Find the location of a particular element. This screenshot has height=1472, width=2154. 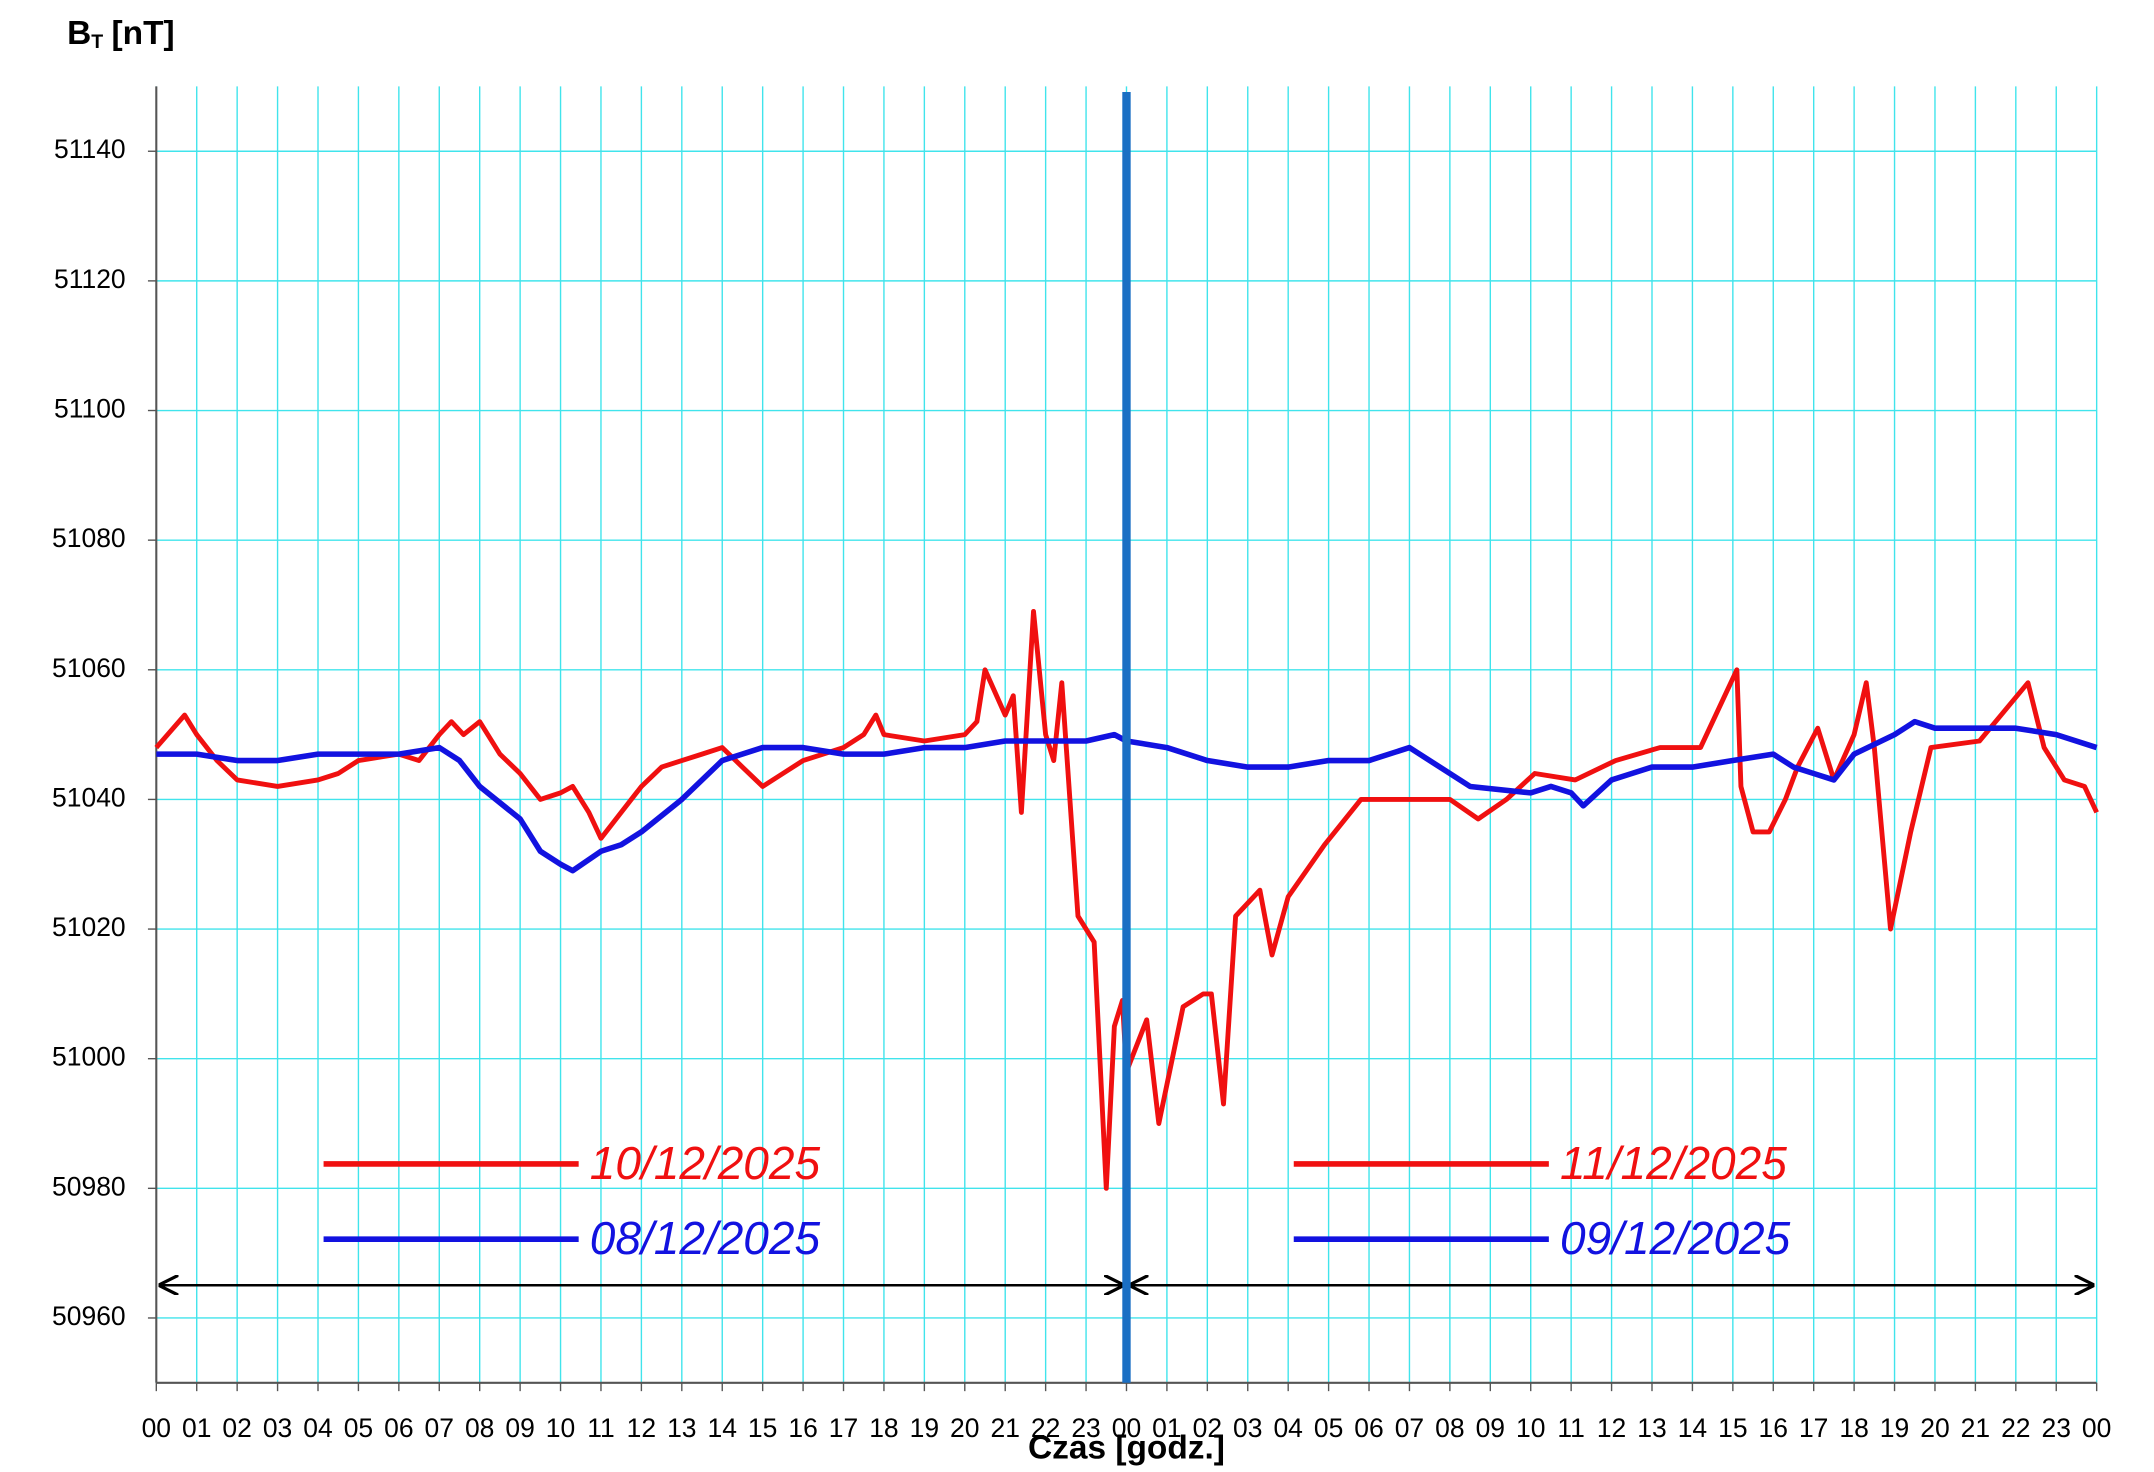

y-tick-label: 51140 is located at coordinates (90, 149).